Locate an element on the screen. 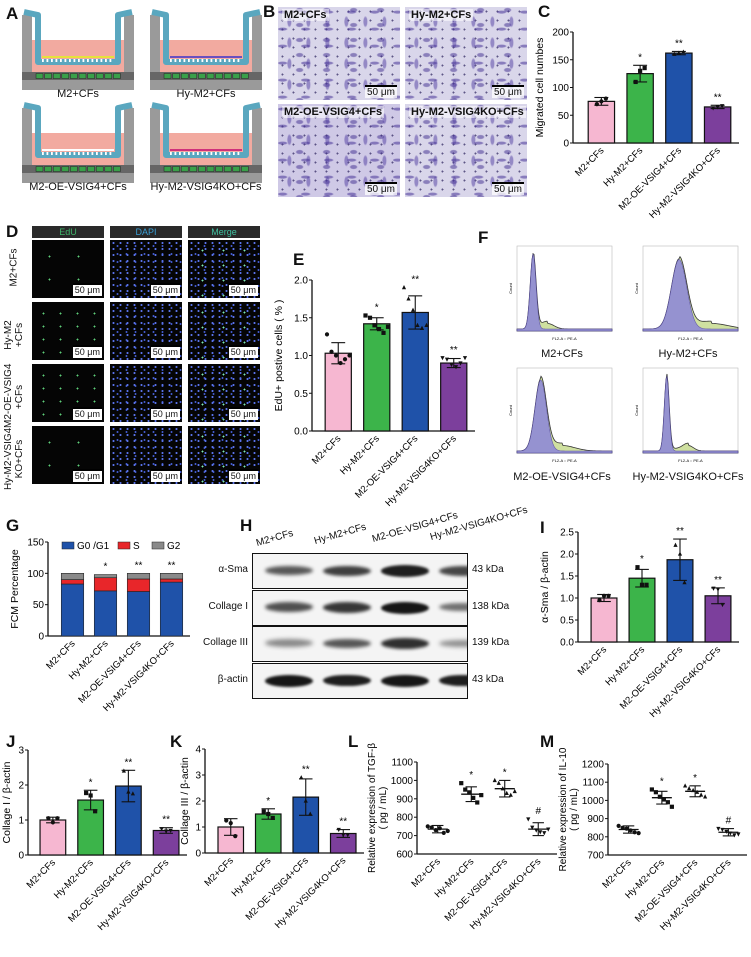  y-tick-label: 1.0 is located at coordinates (567, 599).